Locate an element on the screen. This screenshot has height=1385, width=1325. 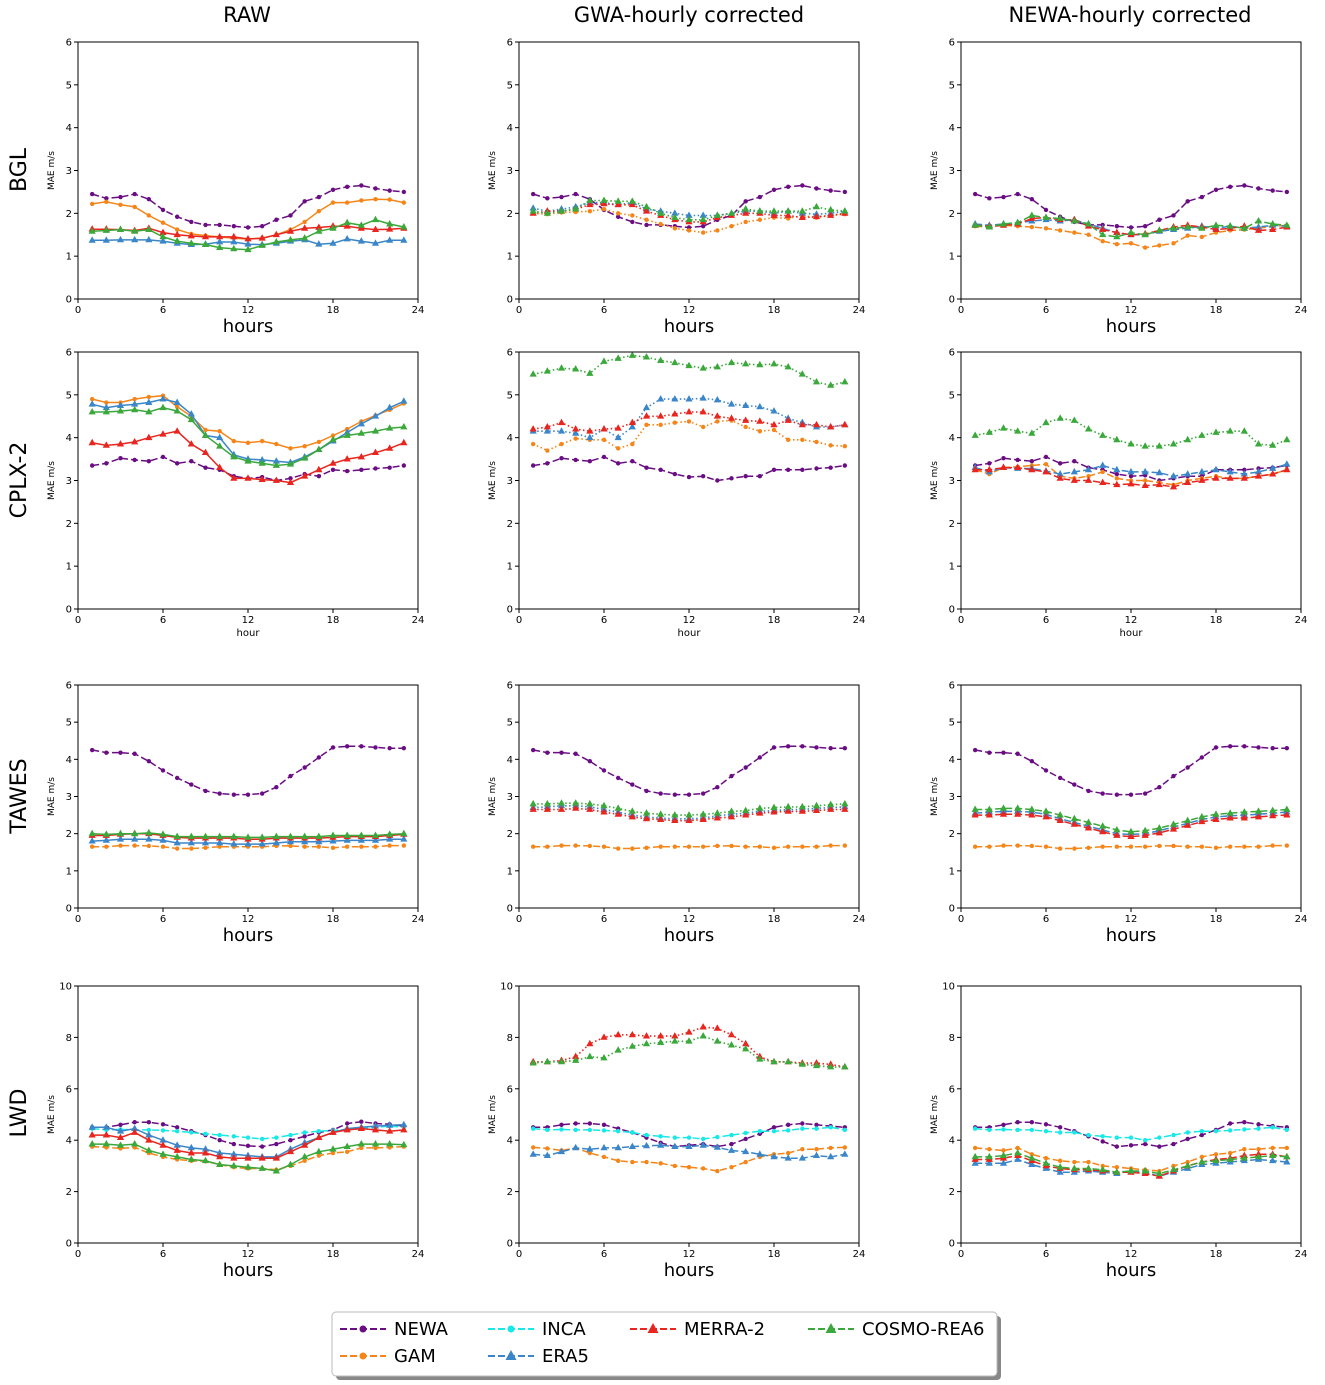
panel-lwd-newa-hourly-corrected-point-newa is located at coordinates (1046, 1124).